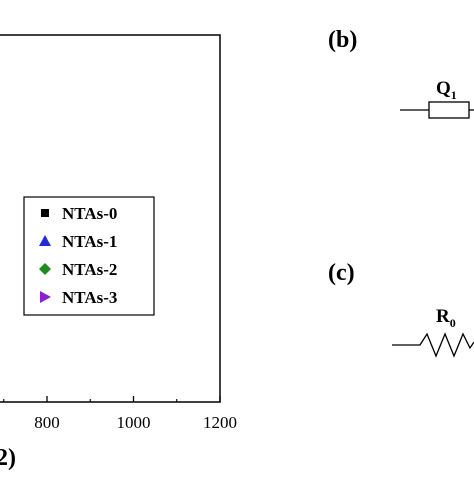  I want to click on circuit-b: Q1, so click(437, 98).